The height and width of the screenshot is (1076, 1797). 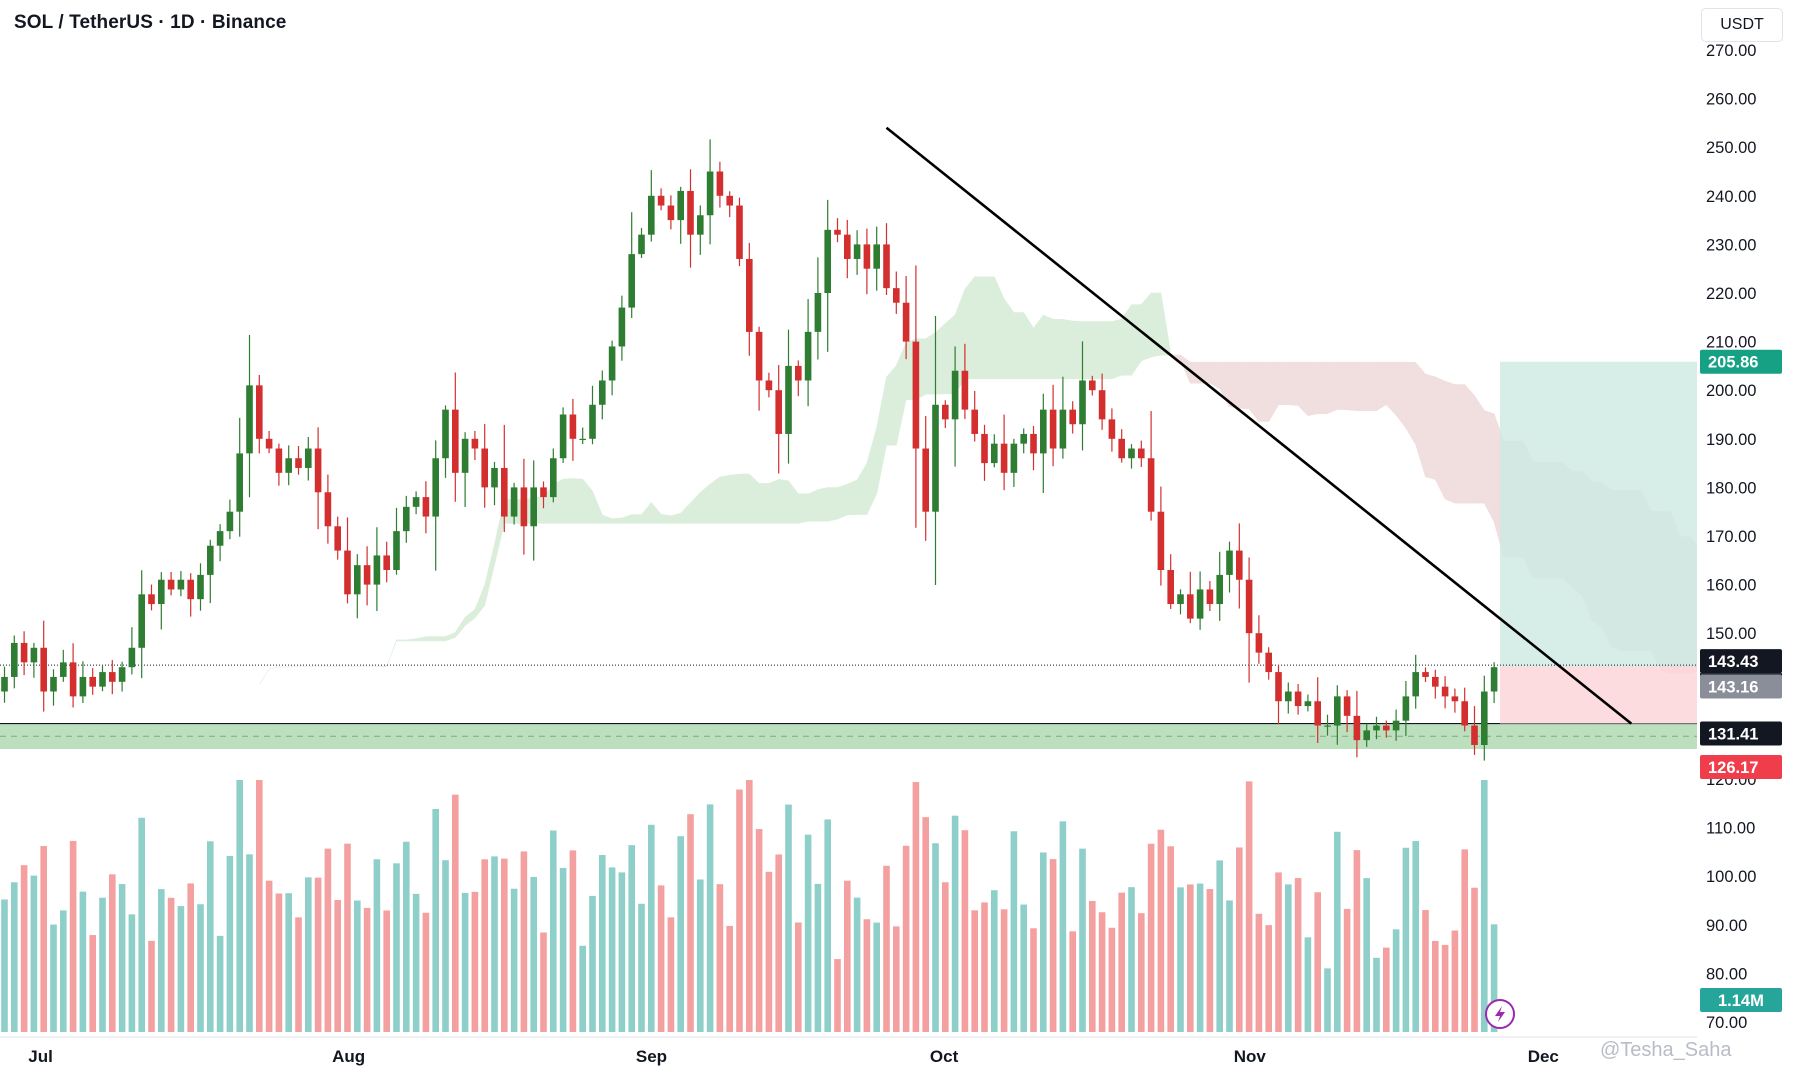 I want to click on price-tick-label: 270.00, so click(x=1731, y=51).